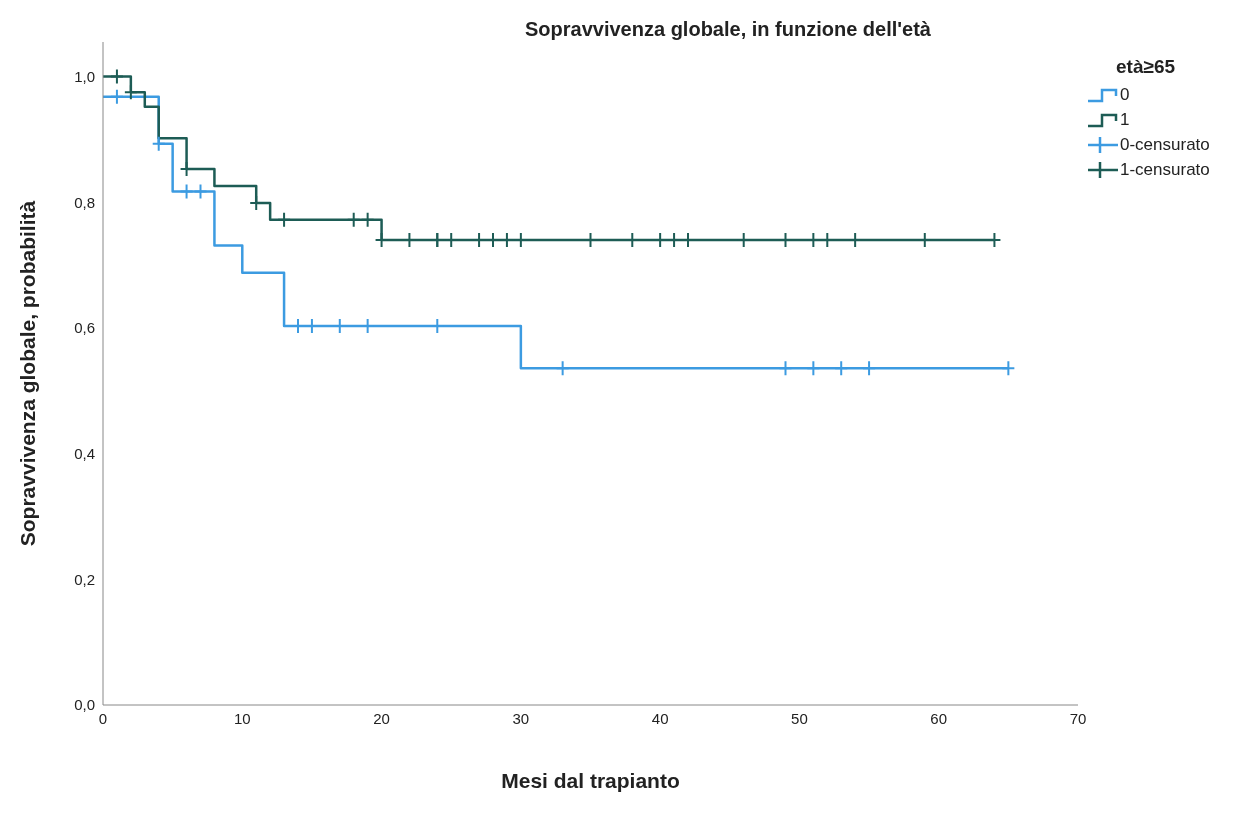 Image resolution: width=1252 pixels, height=827 pixels. I want to click on chart-title: Sopravvivenza globale, in funzione dell'età, so click(728, 29).